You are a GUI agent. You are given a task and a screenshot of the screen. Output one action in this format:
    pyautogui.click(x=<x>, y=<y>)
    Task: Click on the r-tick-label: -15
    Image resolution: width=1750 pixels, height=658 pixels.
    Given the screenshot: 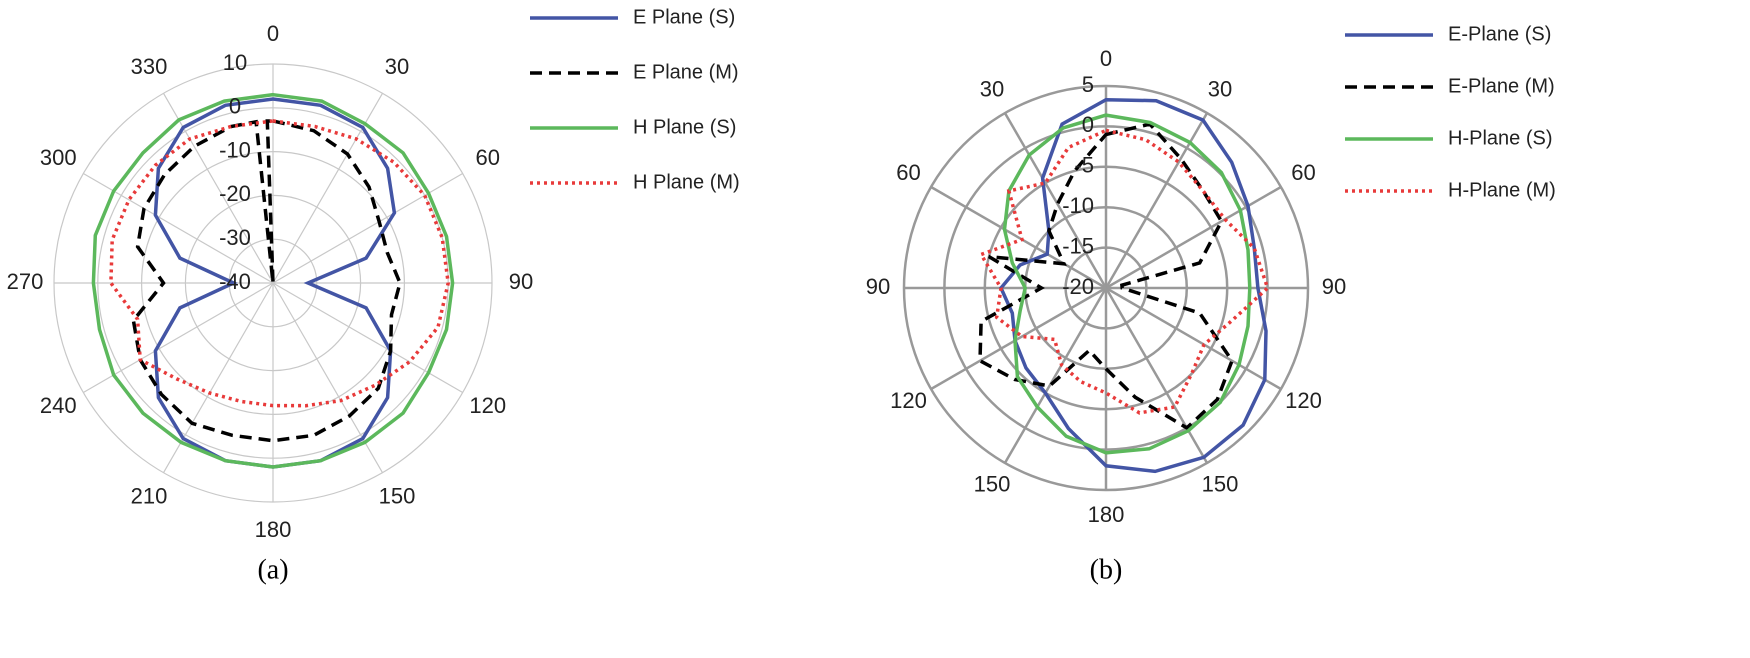 What is the action you would take?
    pyautogui.click(x=1078, y=245)
    